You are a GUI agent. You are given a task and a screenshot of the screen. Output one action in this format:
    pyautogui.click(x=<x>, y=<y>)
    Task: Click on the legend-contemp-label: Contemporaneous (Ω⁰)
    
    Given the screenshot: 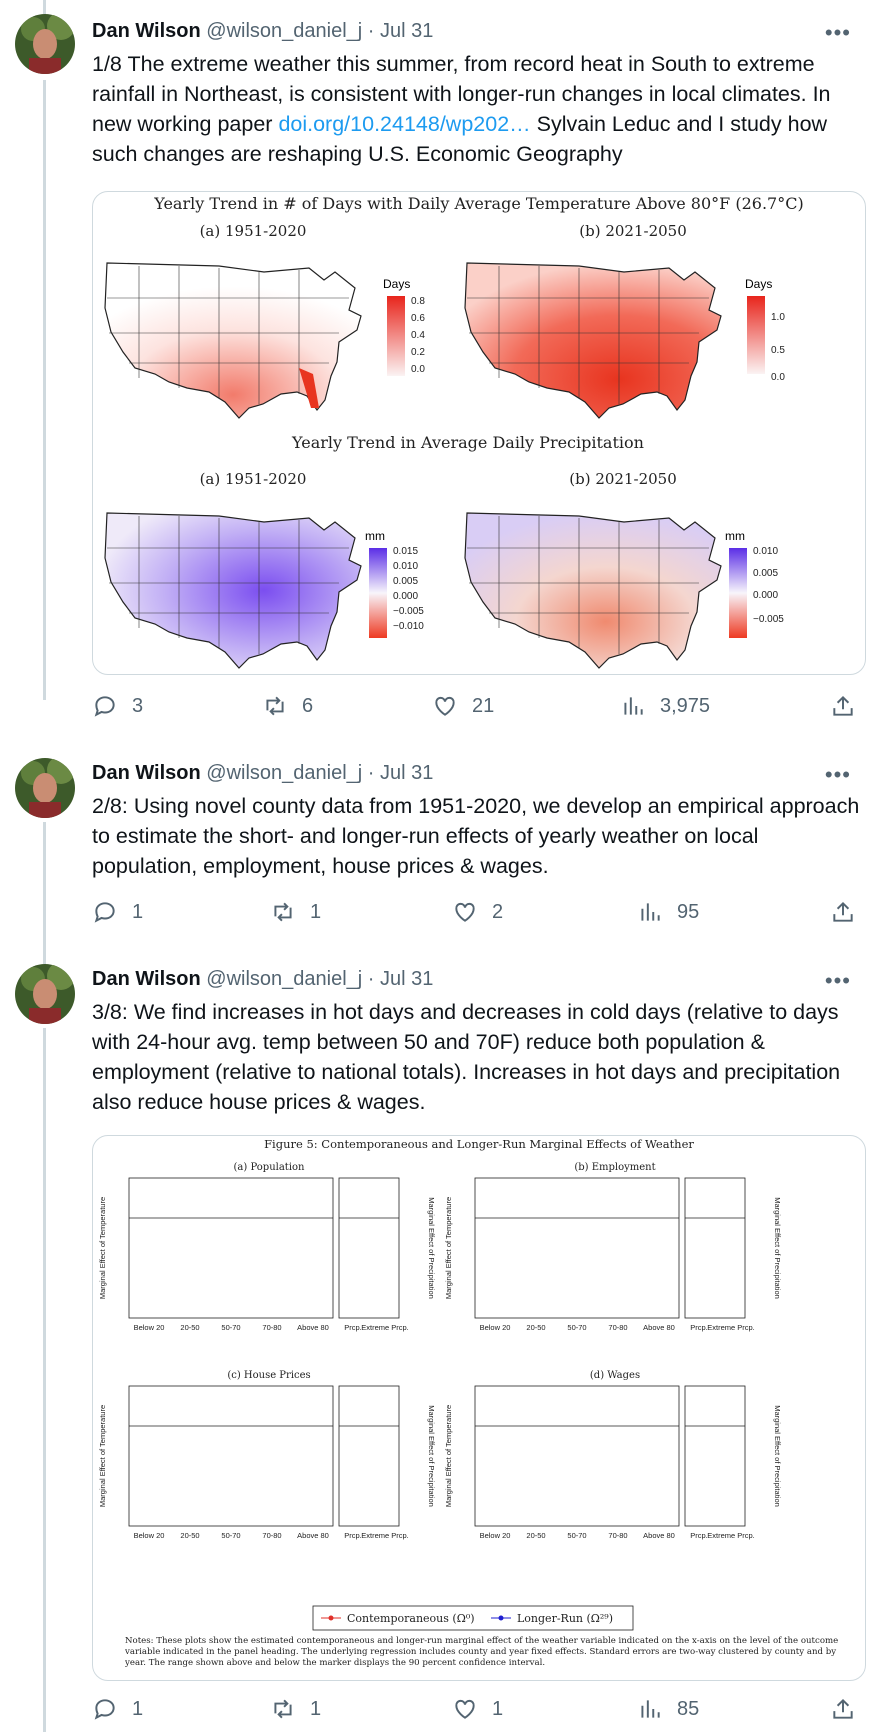 What is the action you would take?
    pyautogui.click(x=411, y=1618)
    